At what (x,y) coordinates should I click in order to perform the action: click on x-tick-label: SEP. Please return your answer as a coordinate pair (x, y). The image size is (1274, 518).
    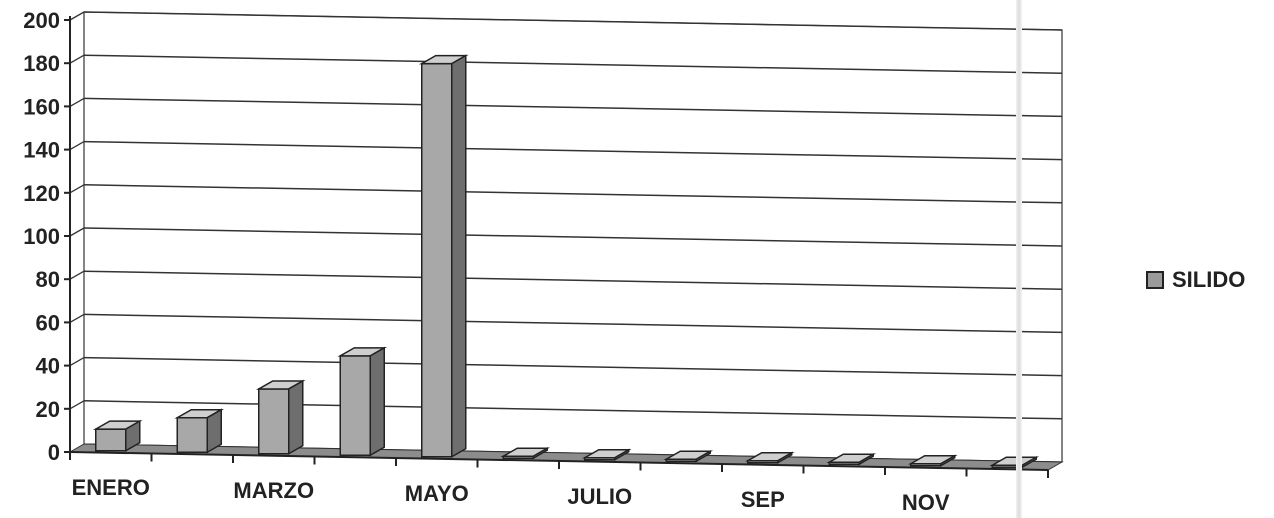
    Looking at the image, I should click on (763, 499).